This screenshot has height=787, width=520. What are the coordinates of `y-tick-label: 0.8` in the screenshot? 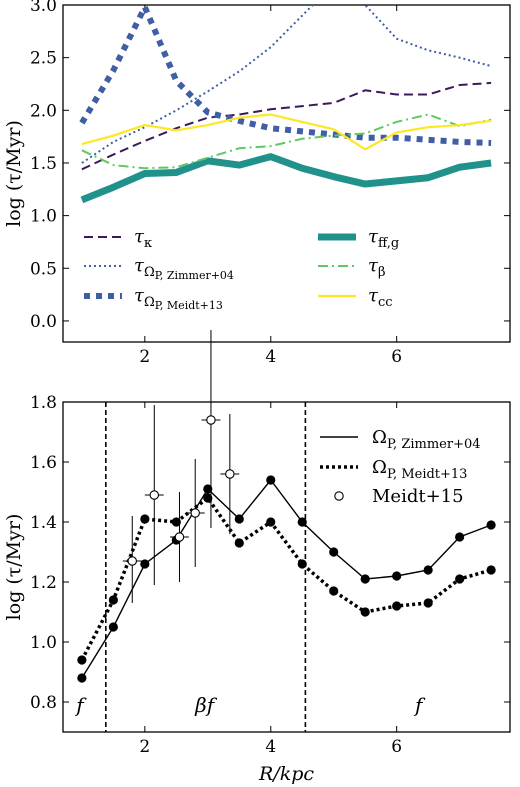 It's located at (43, 703).